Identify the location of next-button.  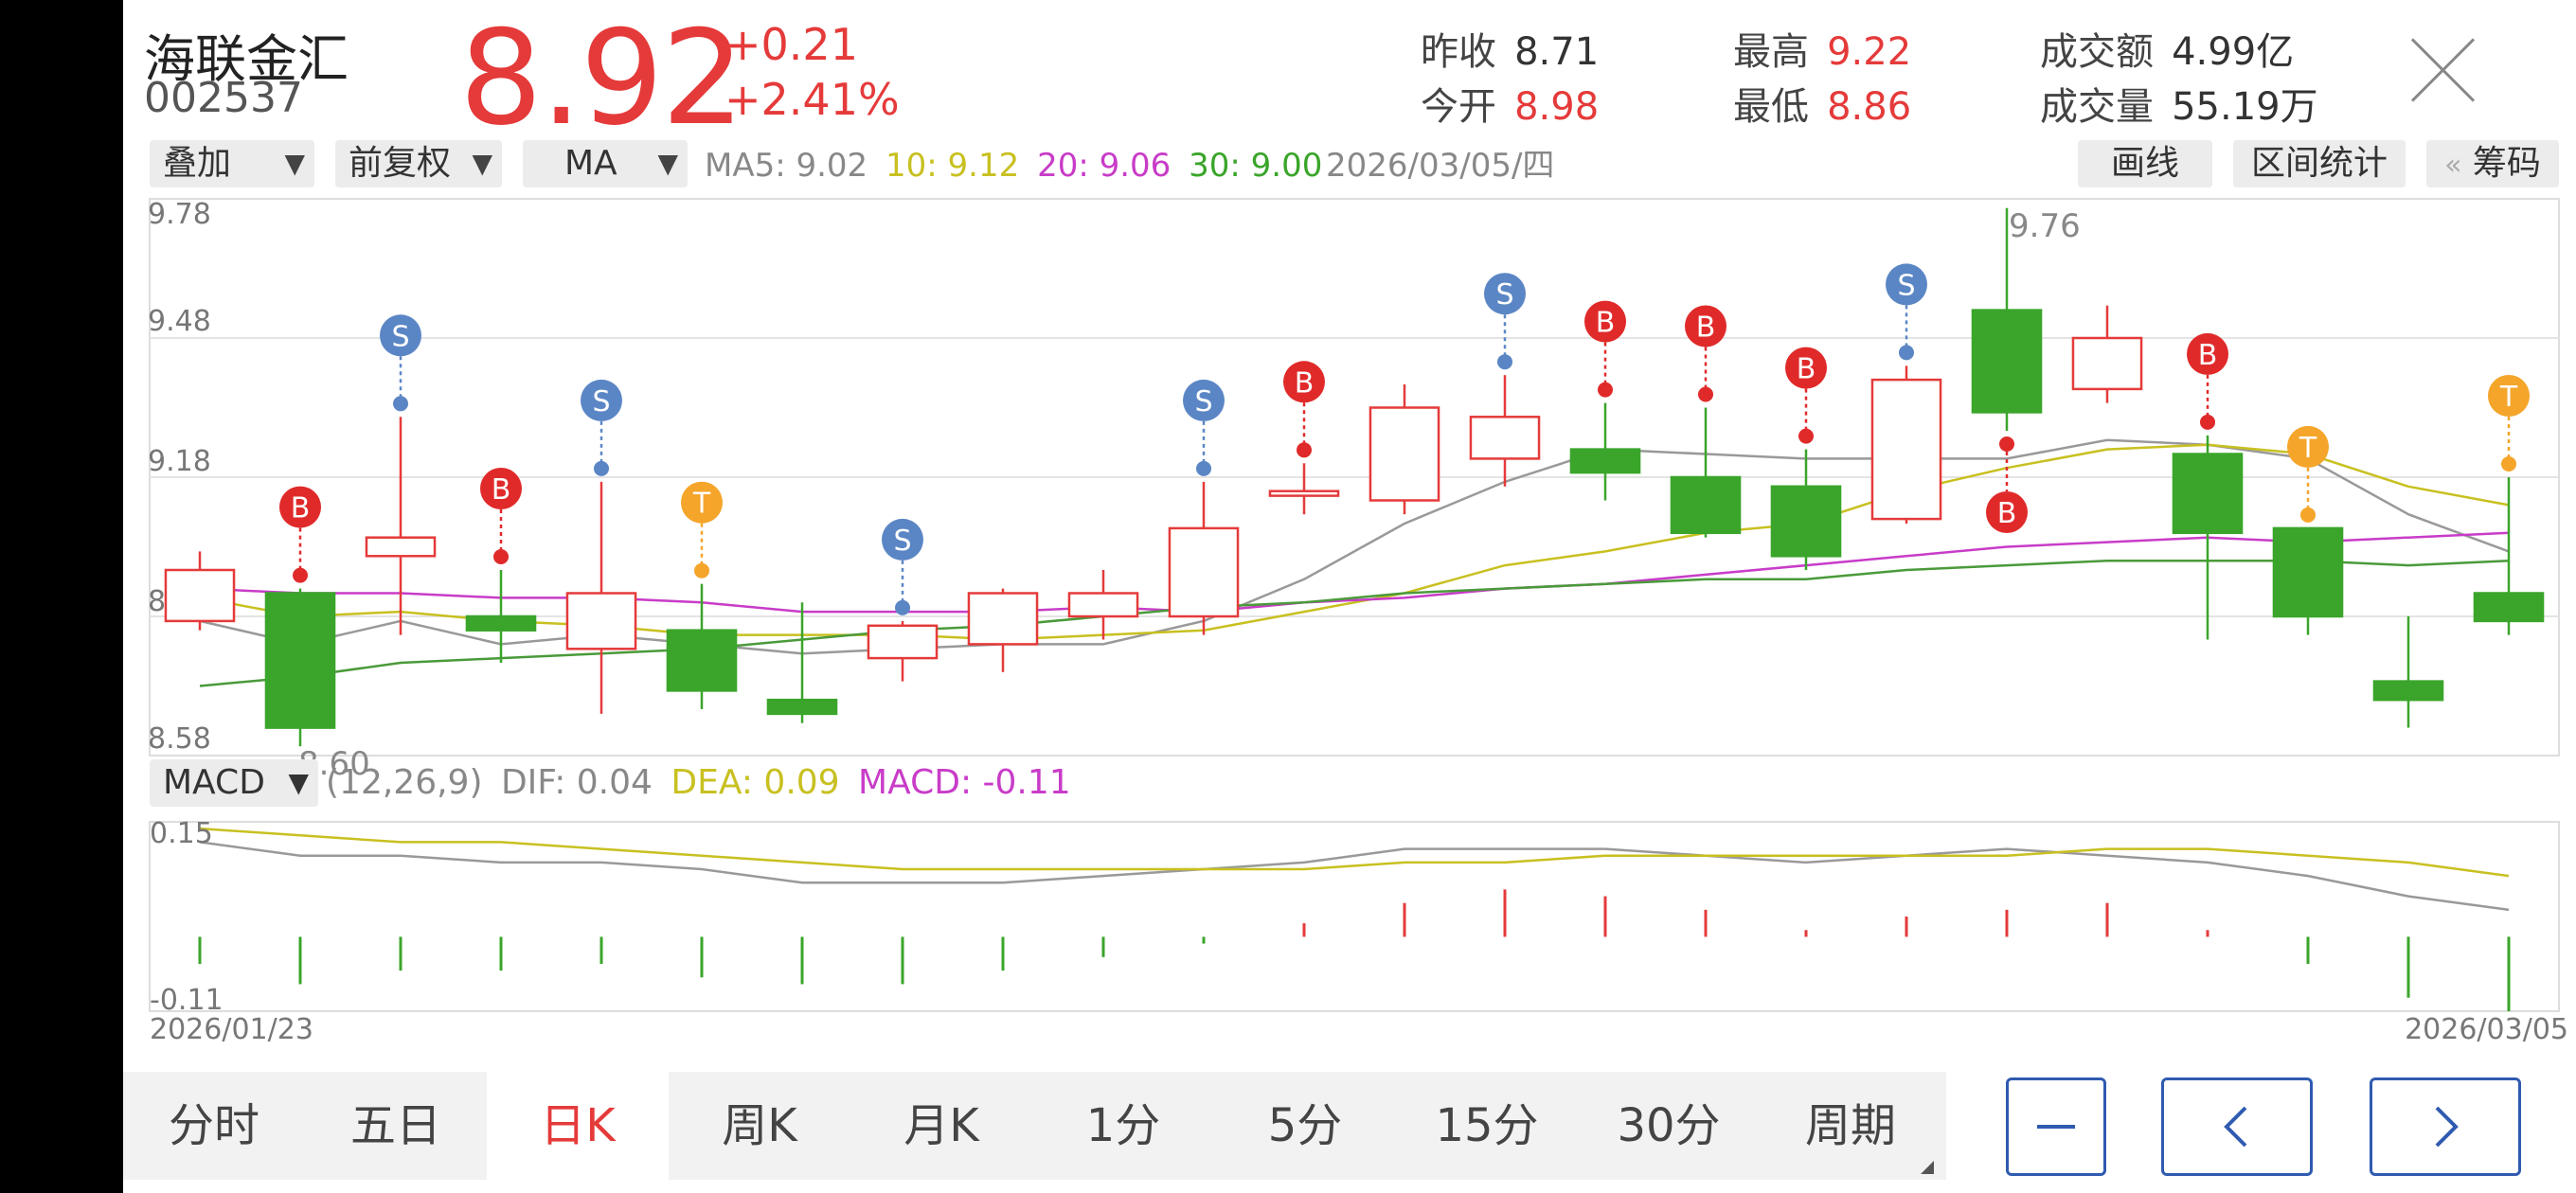
(2445, 1126).